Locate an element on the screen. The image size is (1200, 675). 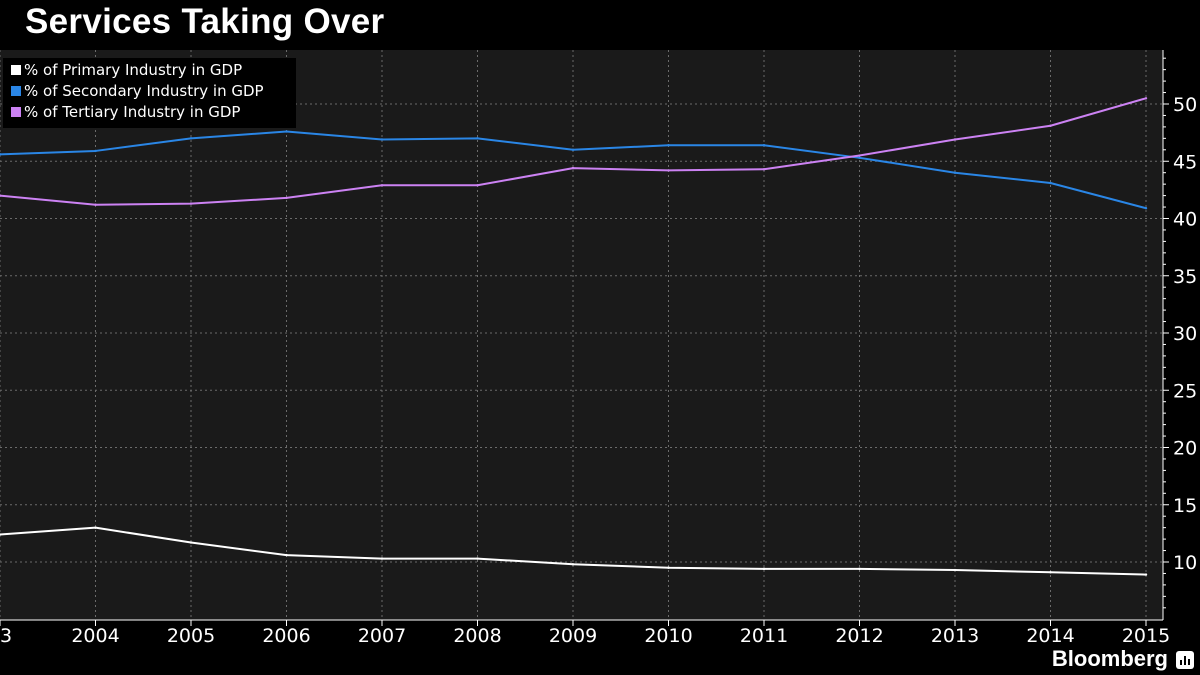
y-tick-label: 40 is located at coordinates (1185, 220).